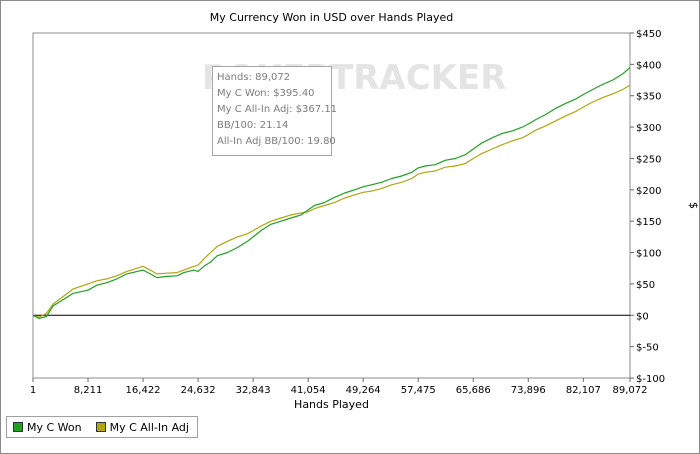 The image size is (700, 454). I want to click on y-tick-label: $-50, so click(647, 348).